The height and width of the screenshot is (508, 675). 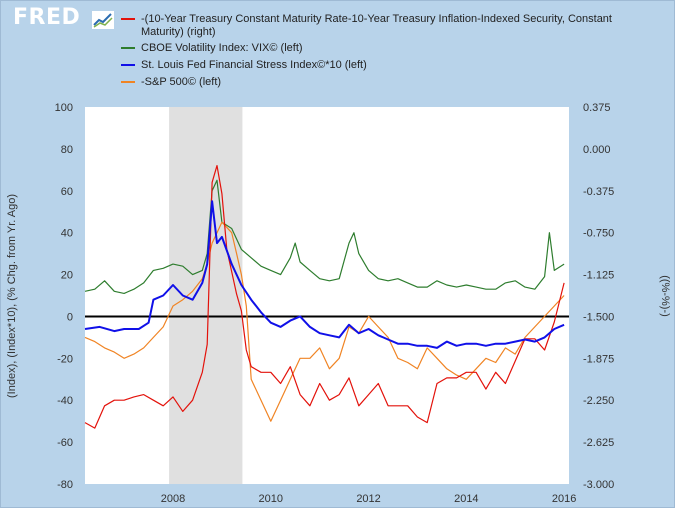 I want to click on x-tick-2: 2012, so click(x=368, y=499).